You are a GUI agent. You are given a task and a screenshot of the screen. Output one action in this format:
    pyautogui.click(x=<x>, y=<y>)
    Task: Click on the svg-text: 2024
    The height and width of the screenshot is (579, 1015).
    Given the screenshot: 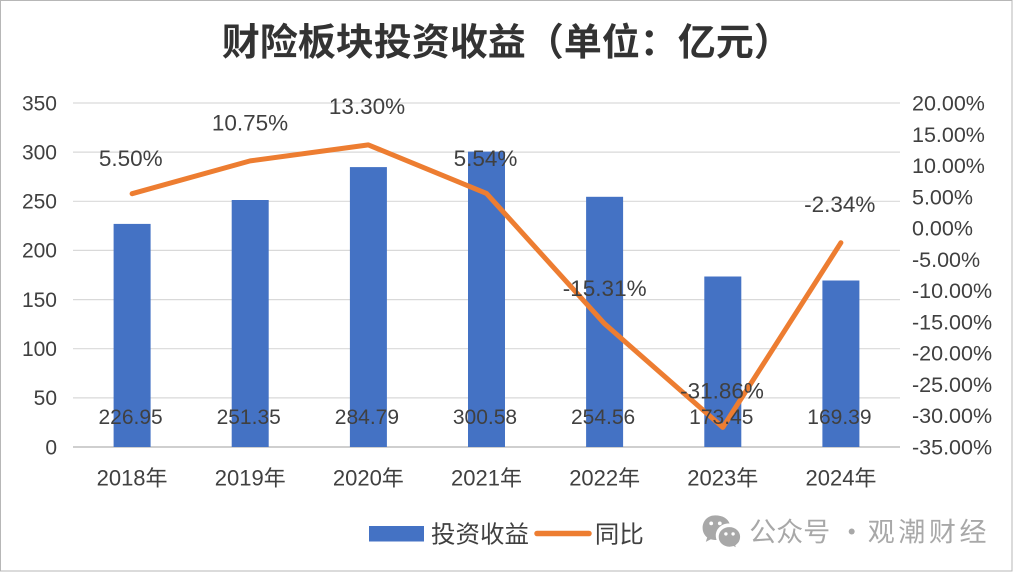 What is the action you would take?
    pyautogui.click(x=830, y=478)
    